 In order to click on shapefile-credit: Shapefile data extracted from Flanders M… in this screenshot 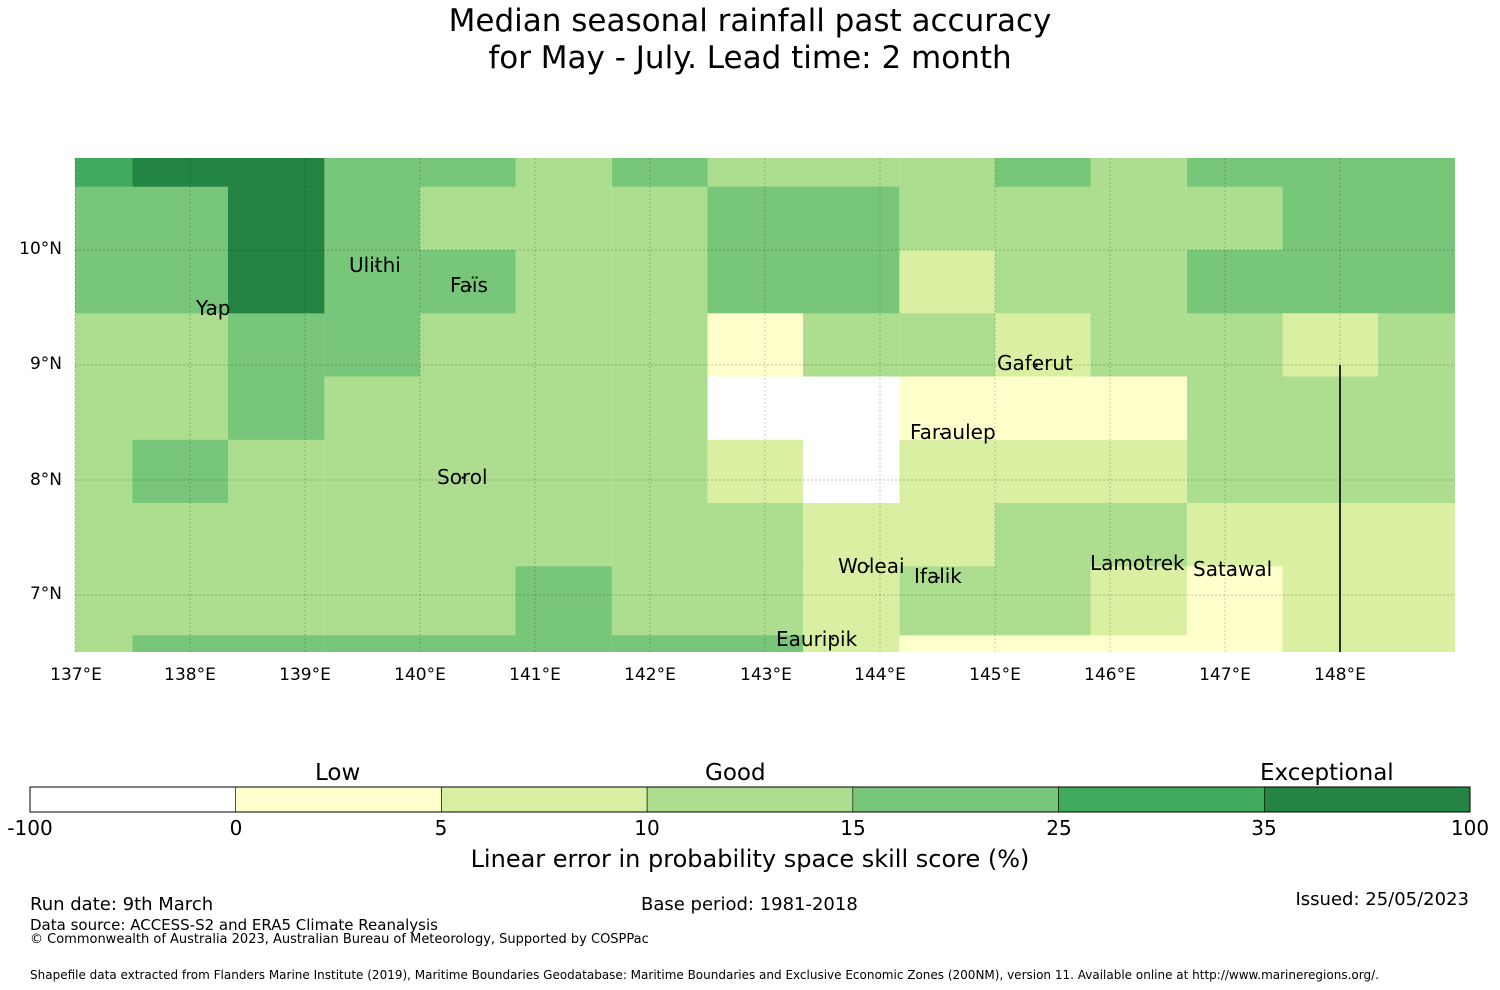, I will do `click(704, 975)`.